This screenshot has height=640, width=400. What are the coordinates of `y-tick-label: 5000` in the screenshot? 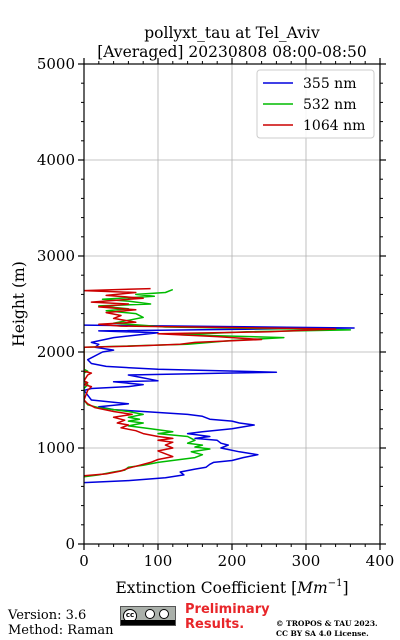 It's located at (56, 64).